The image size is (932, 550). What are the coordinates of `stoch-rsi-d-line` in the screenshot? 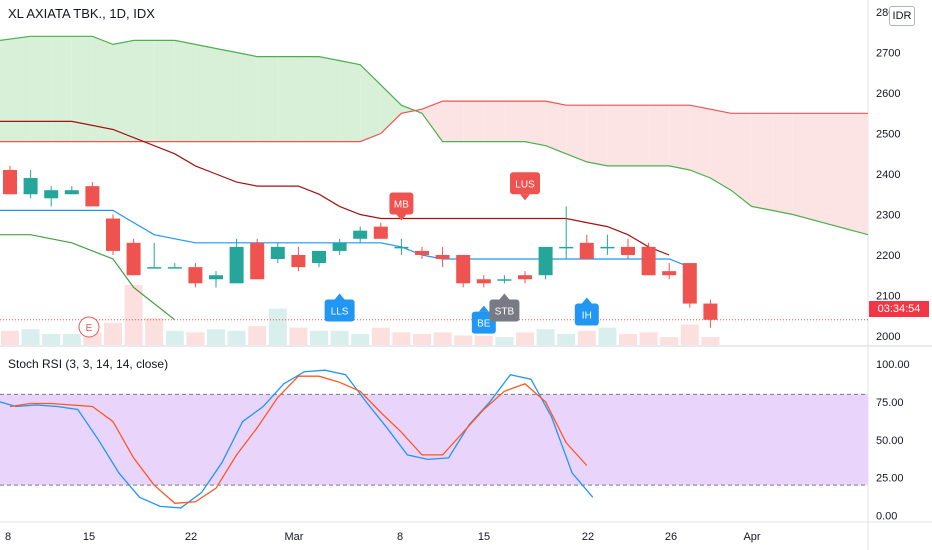 It's located at (298, 439).